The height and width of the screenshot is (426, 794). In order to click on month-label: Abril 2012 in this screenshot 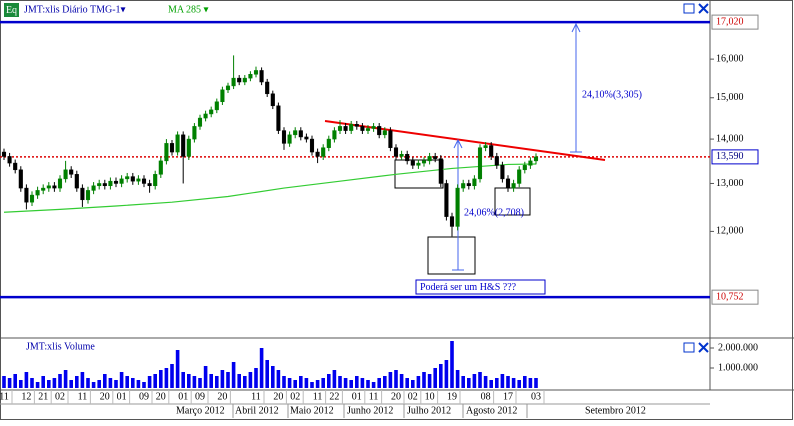, I will do `click(257, 410)`.